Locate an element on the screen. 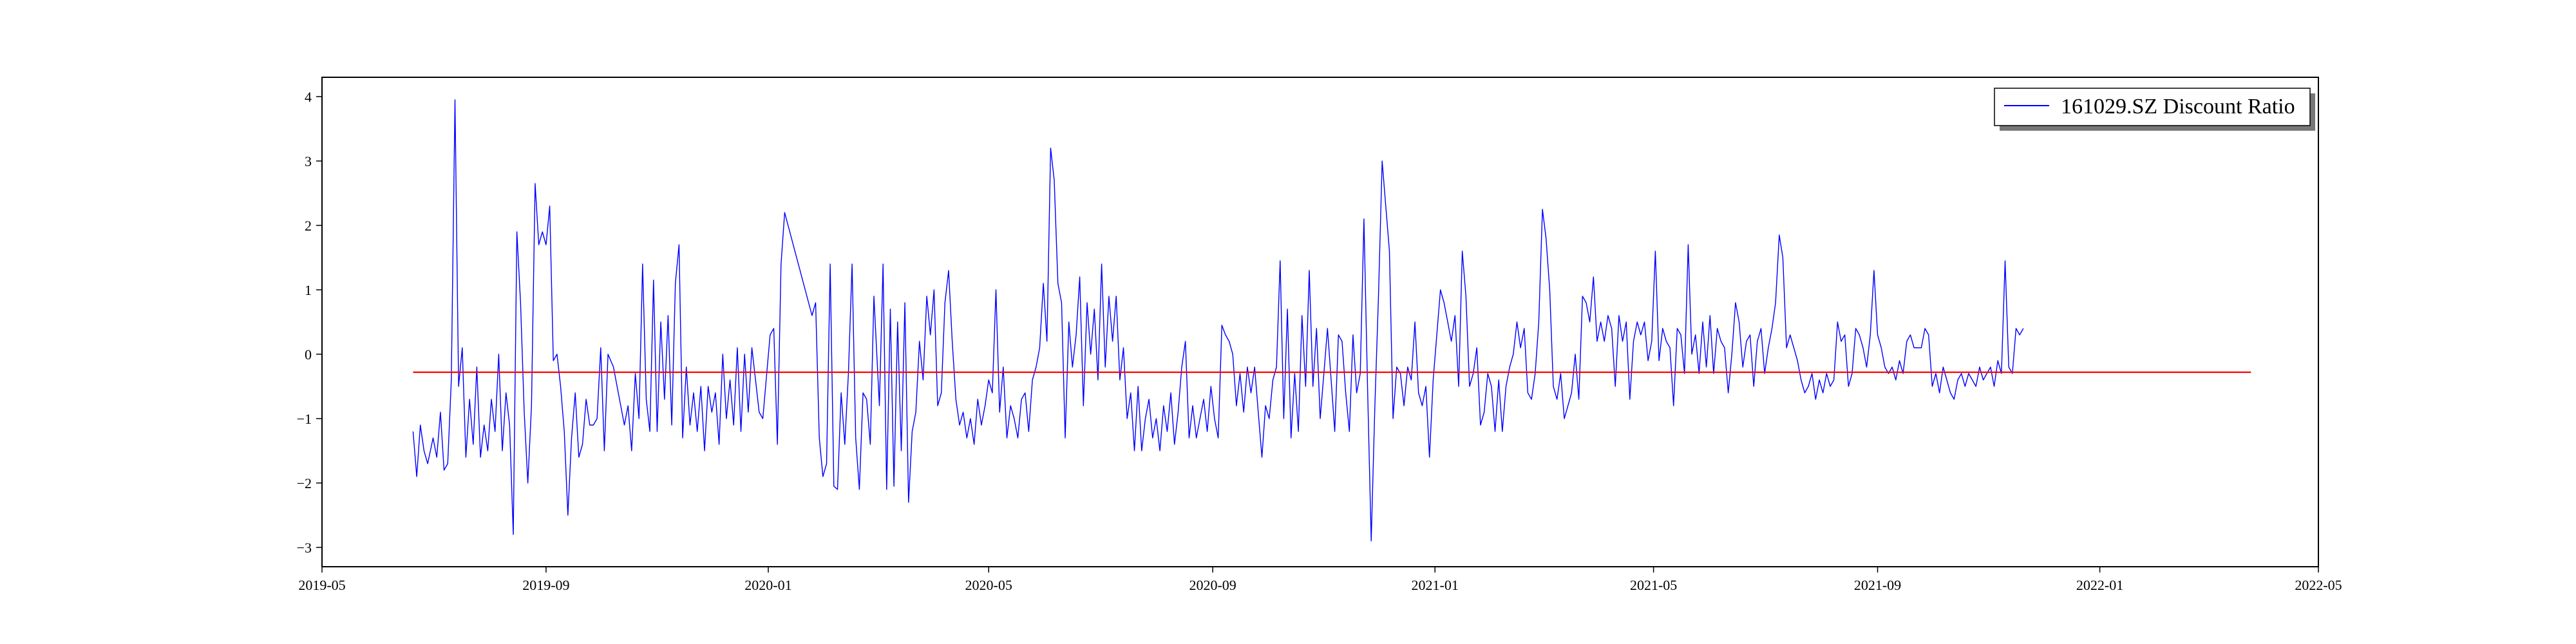 This screenshot has height=644, width=2576. x-tick-label: 2020-05 is located at coordinates (988, 585).